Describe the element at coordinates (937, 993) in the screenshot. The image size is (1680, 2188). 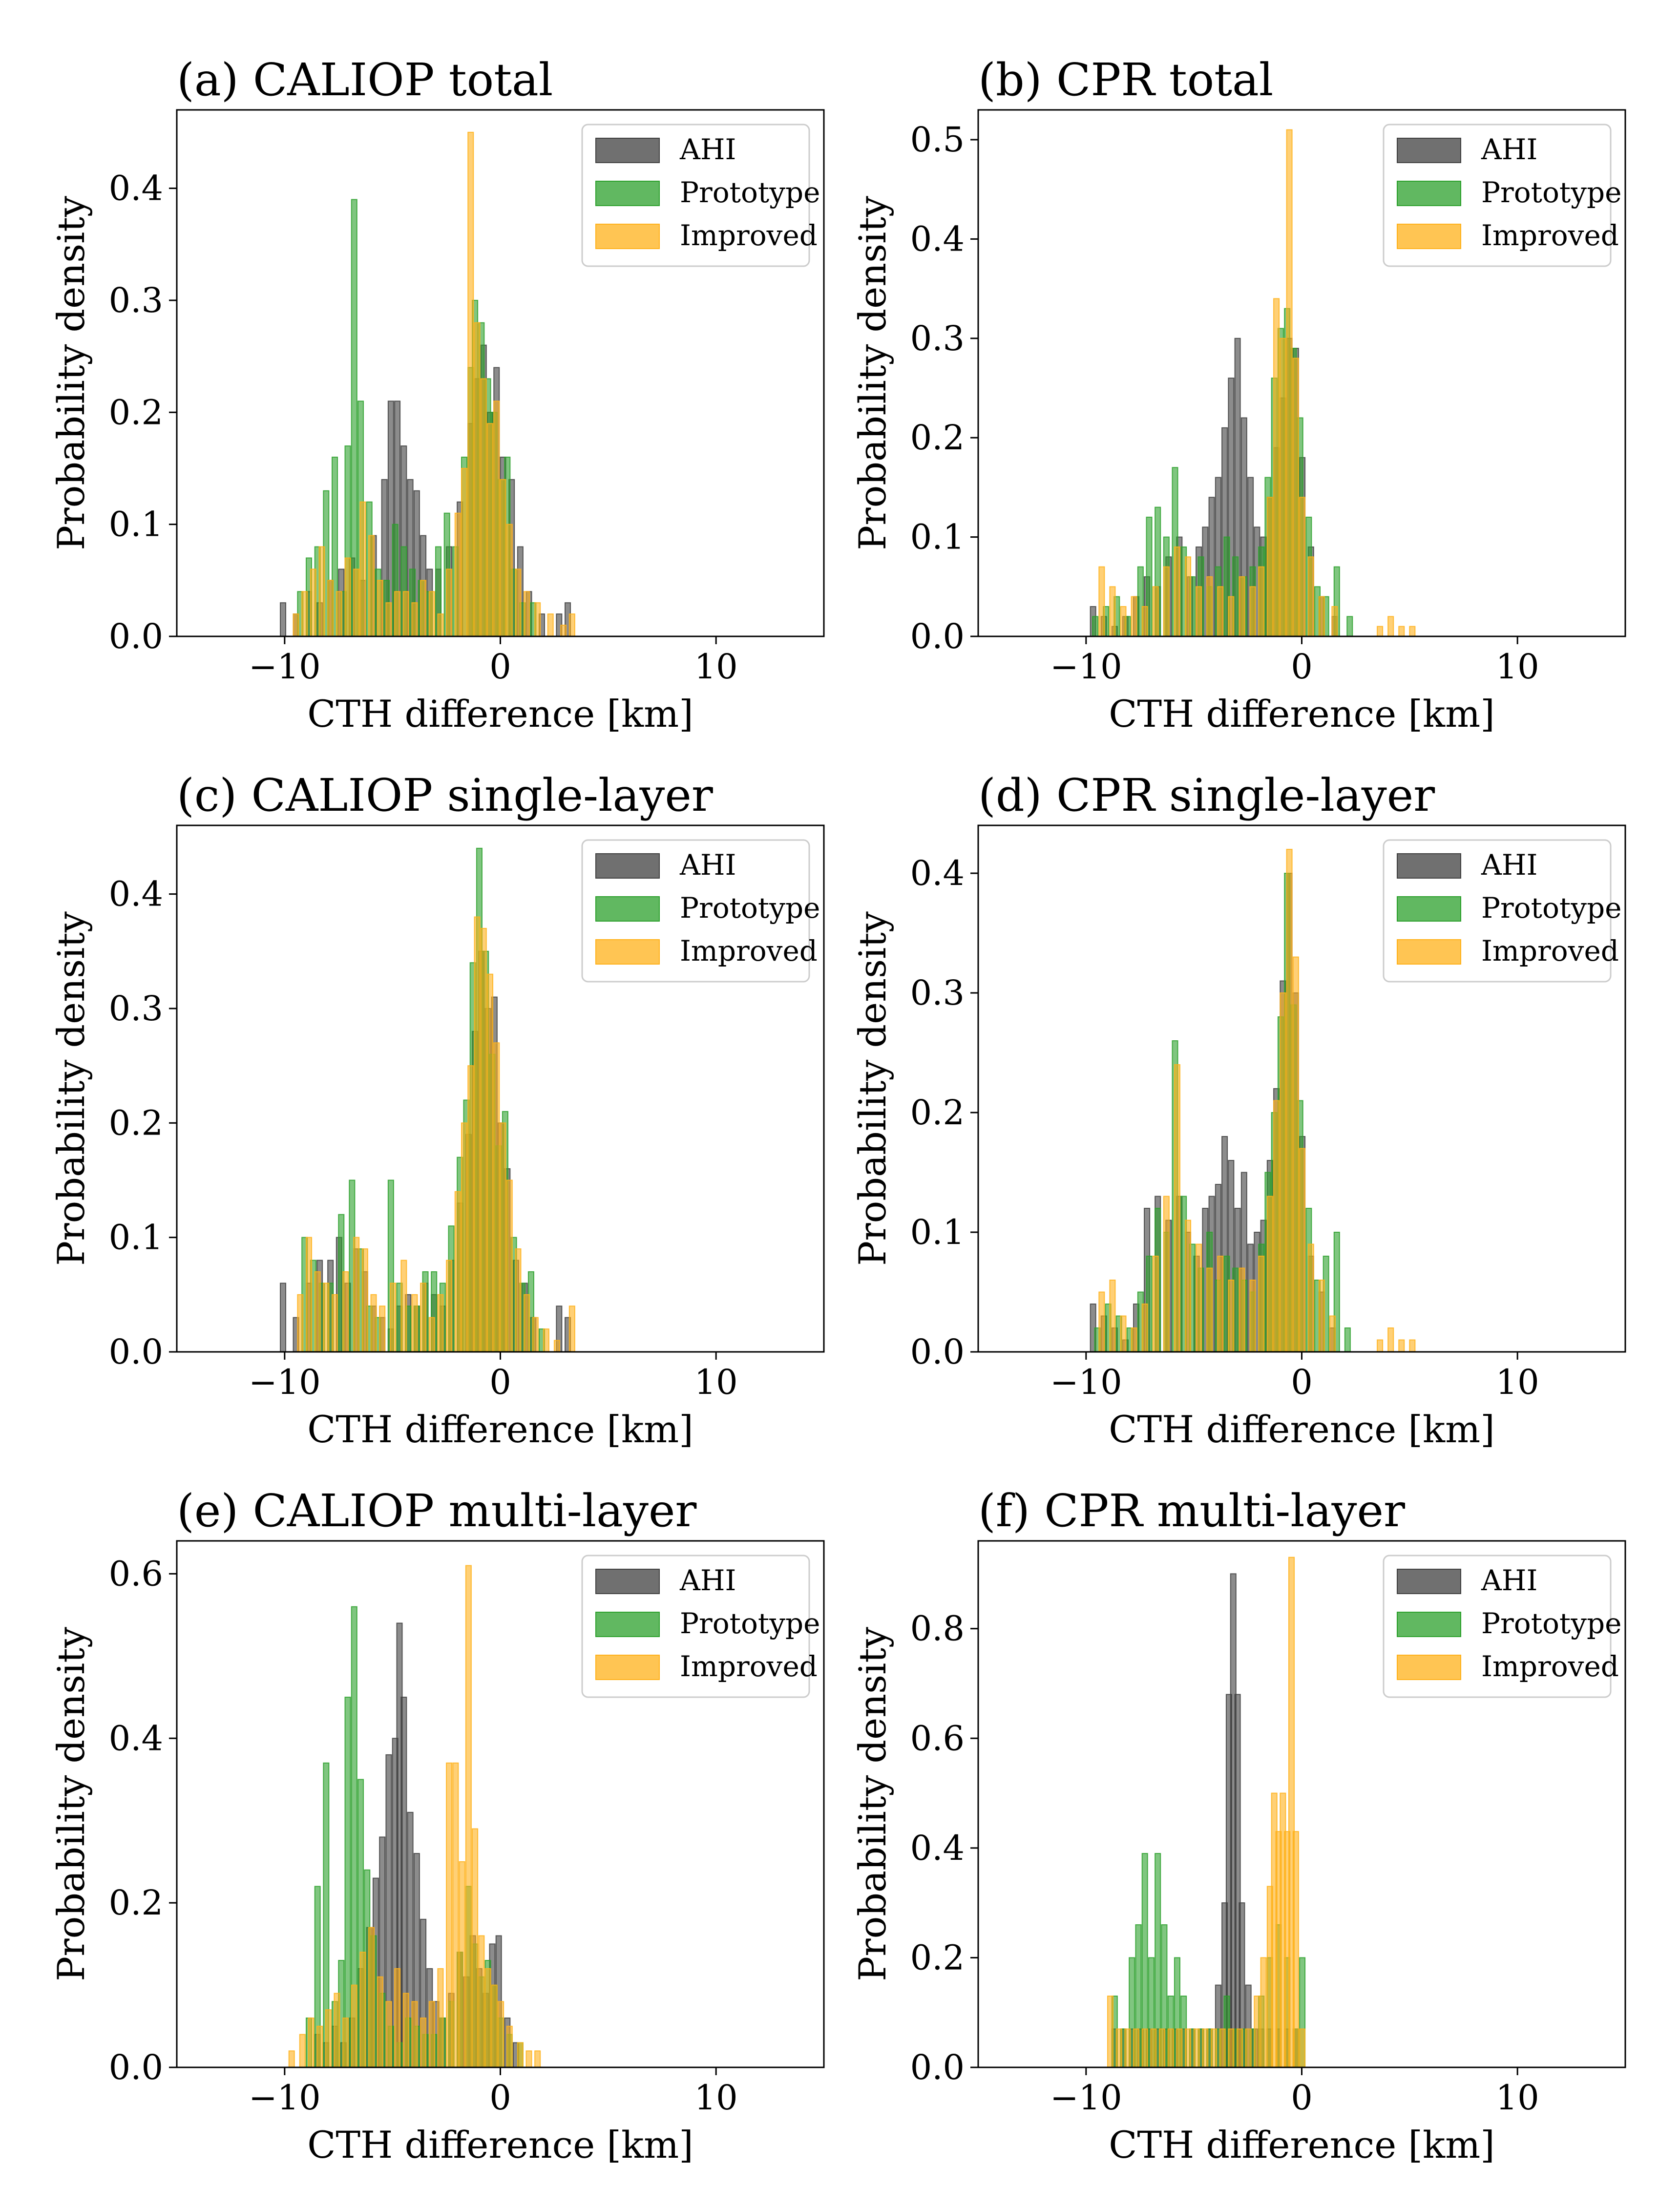
I see `y-tick-label: 0.3` at that location.